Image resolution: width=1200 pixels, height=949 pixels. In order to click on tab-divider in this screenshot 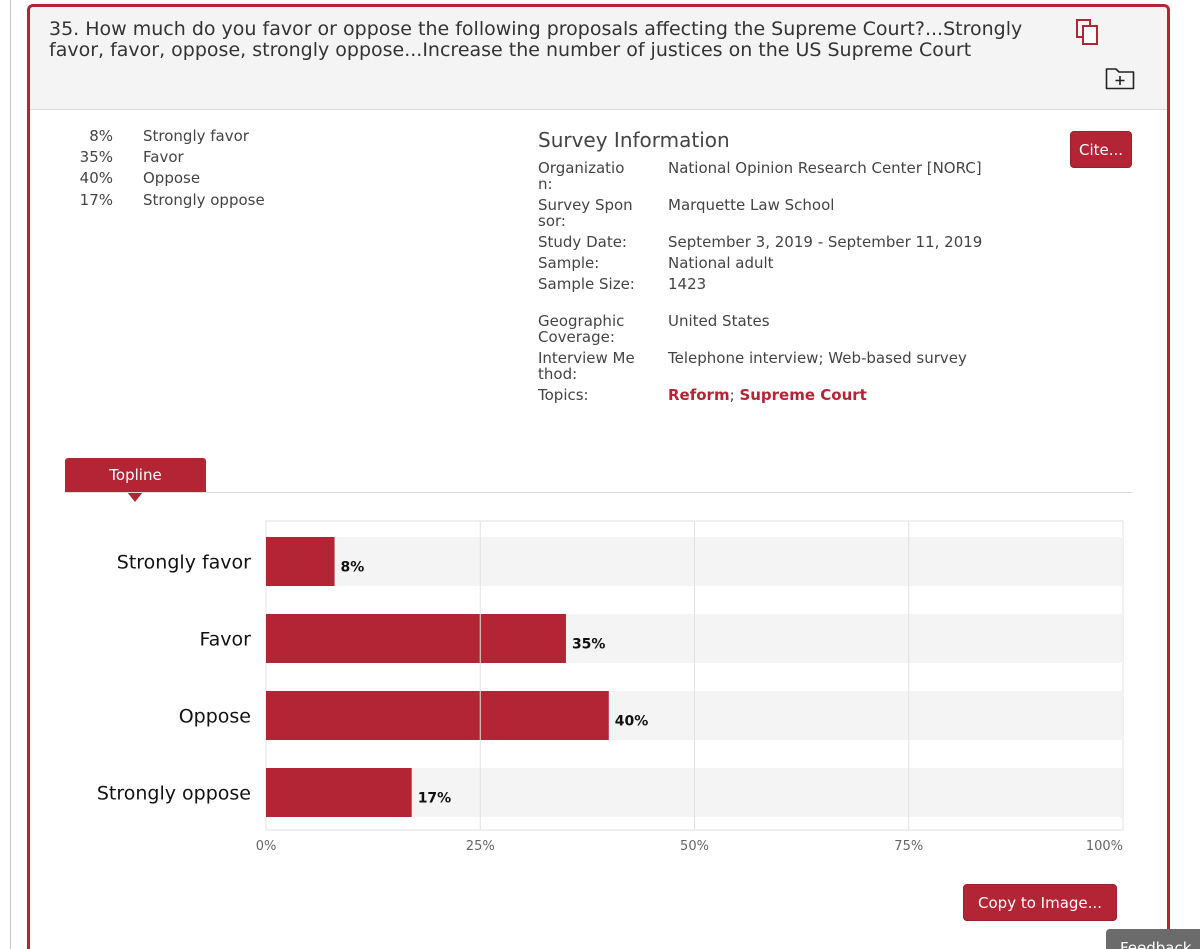, I will do `click(599, 492)`.